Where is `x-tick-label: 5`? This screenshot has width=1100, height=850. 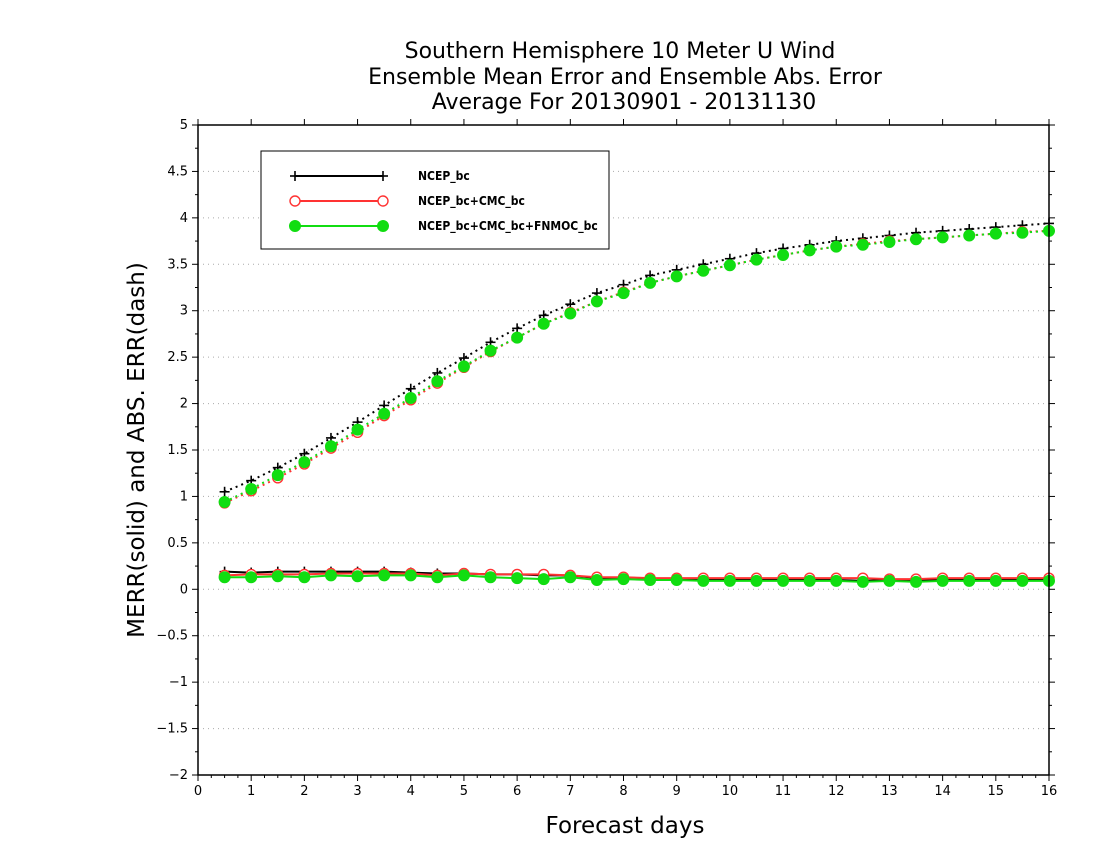
x-tick-label: 5 is located at coordinates (464, 791).